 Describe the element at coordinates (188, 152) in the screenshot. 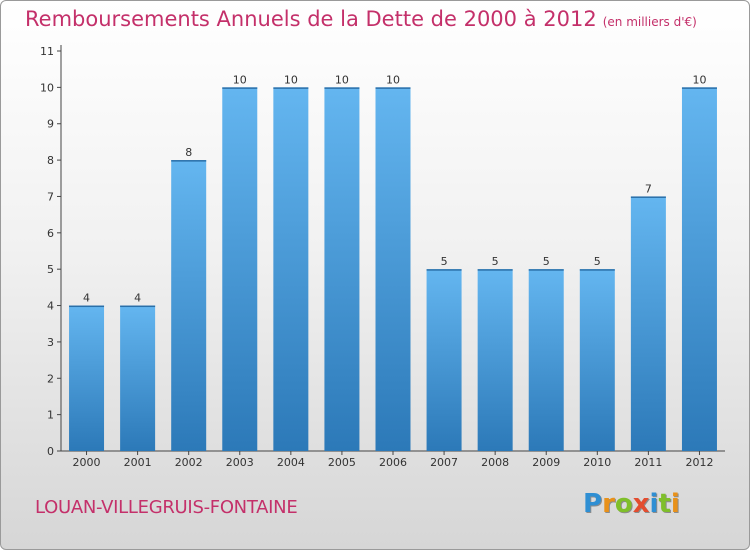

I see `bar-data-label: 8` at that location.